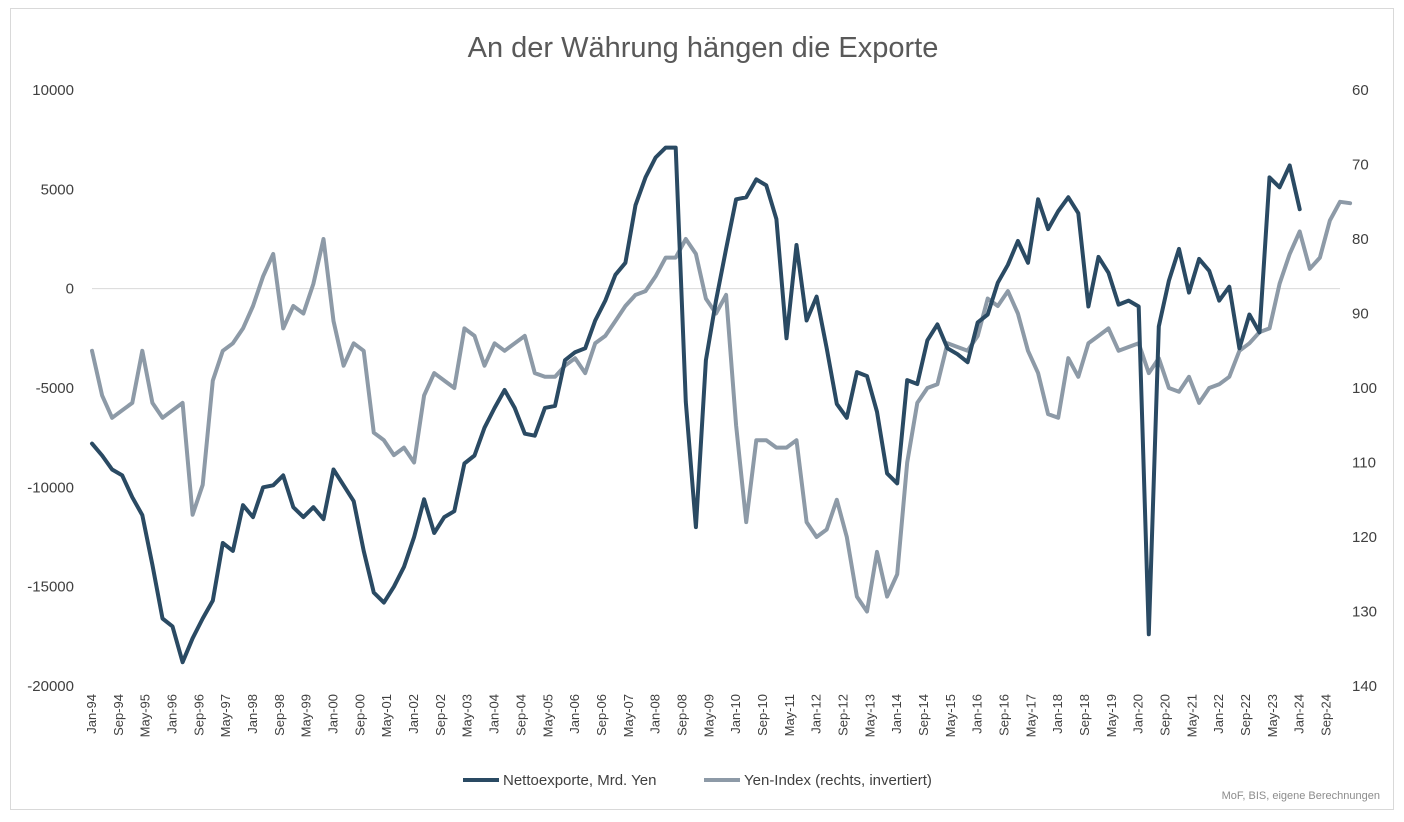 The width and height of the screenshot is (1404, 822). What do you see at coordinates (386, 715) in the screenshot?
I see `x-tick-label: May-01` at bounding box center [386, 715].